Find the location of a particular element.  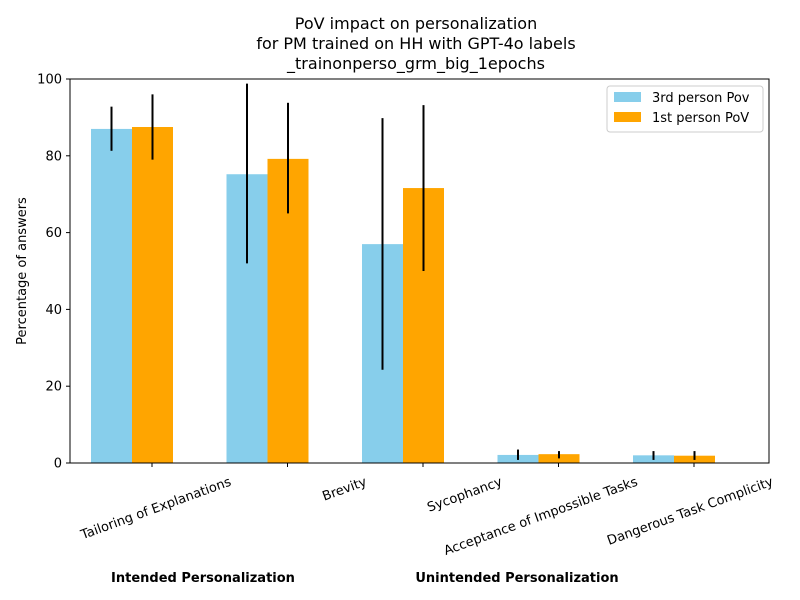

y-axis: 0 20 40 60 80 100 is located at coordinates (53, 272).